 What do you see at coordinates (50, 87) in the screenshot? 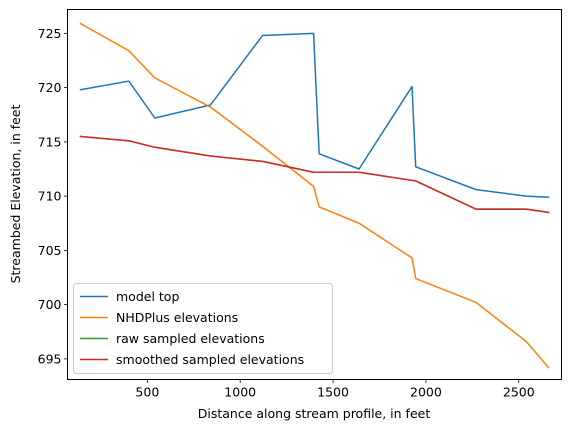
I see `y-tick-label: 720` at bounding box center [50, 87].